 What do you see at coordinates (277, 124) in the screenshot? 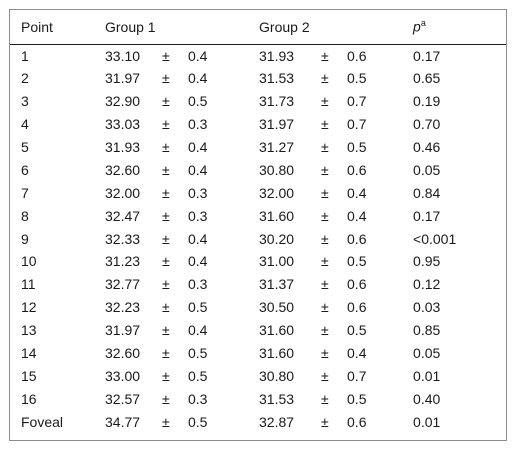
I see `cell-group2-mean: 31.97` at bounding box center [277, 124].